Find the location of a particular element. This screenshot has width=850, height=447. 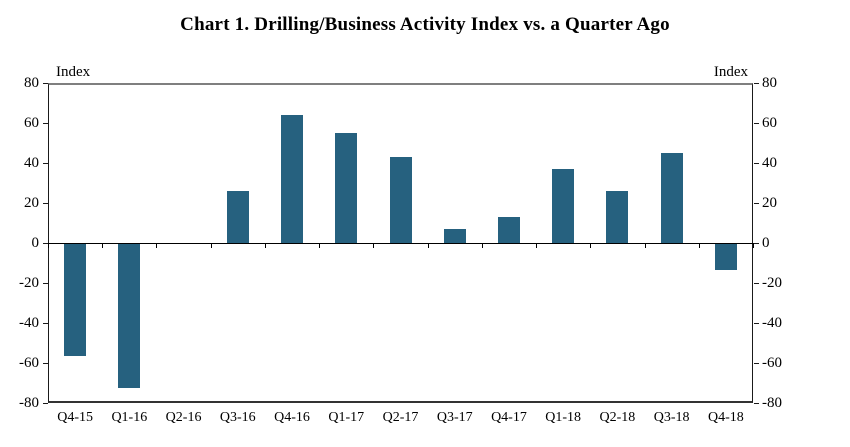

y-axis-tick-label-left: -20 is located at coordinates (29, 283).